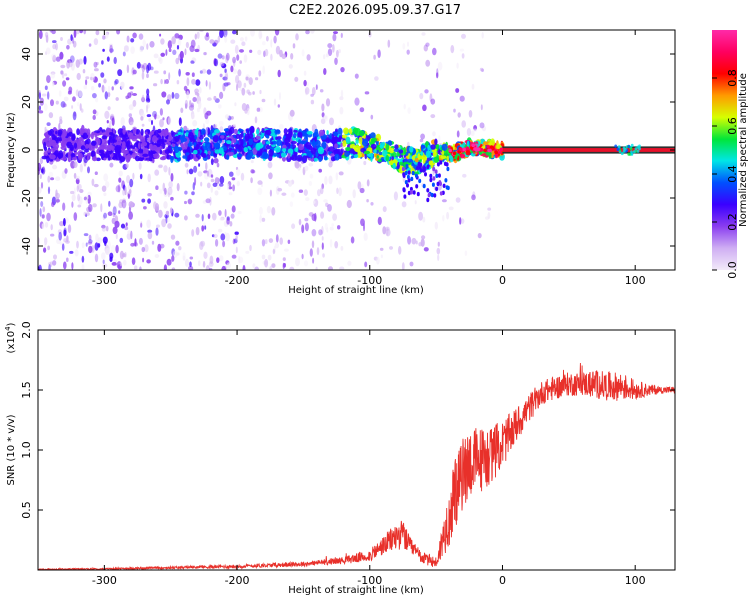  I want to click on spectrogram-blip-cell, so click(634, 152).